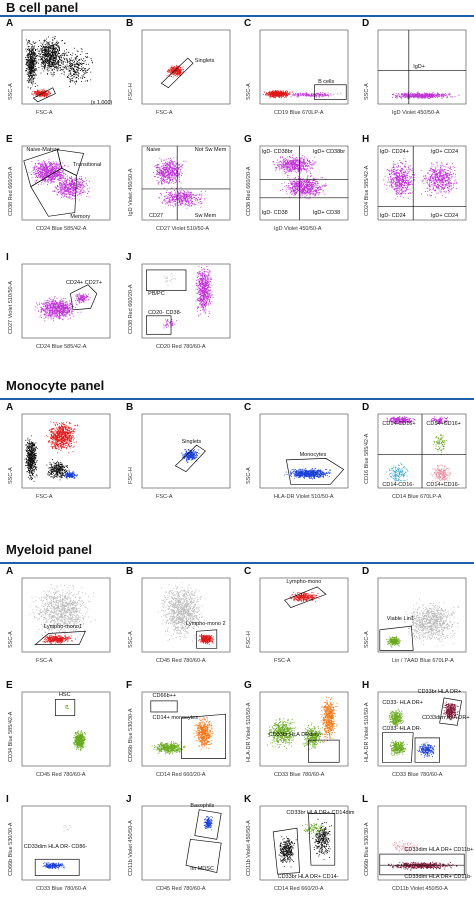 This screenshot has height=911, width=474. What do you see at coordinates (102, 103) in the screenshot?
I see `gate-label: (x 1,000)` at bounding box center [102, 103].